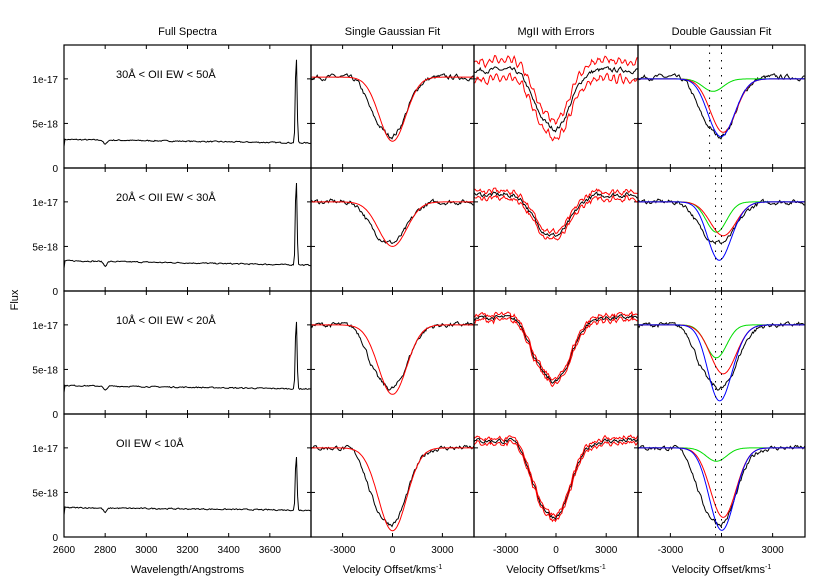  Describe the element at coordinates (229, 550) in the screenshot. I see `x-tick-label: 3400` at that location.